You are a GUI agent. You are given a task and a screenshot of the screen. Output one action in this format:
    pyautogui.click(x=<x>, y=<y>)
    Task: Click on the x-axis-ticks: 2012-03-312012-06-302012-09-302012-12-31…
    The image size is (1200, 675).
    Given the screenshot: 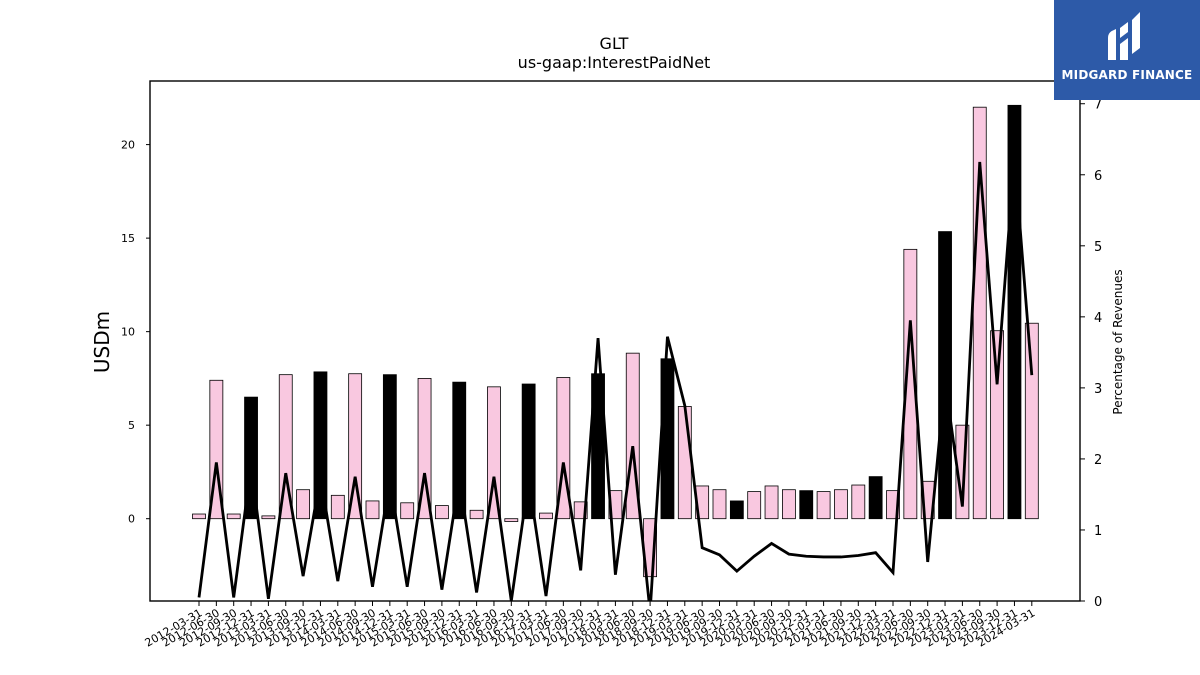 What is the action you would take?
    pyautogui.click(x=590, y=625)
    